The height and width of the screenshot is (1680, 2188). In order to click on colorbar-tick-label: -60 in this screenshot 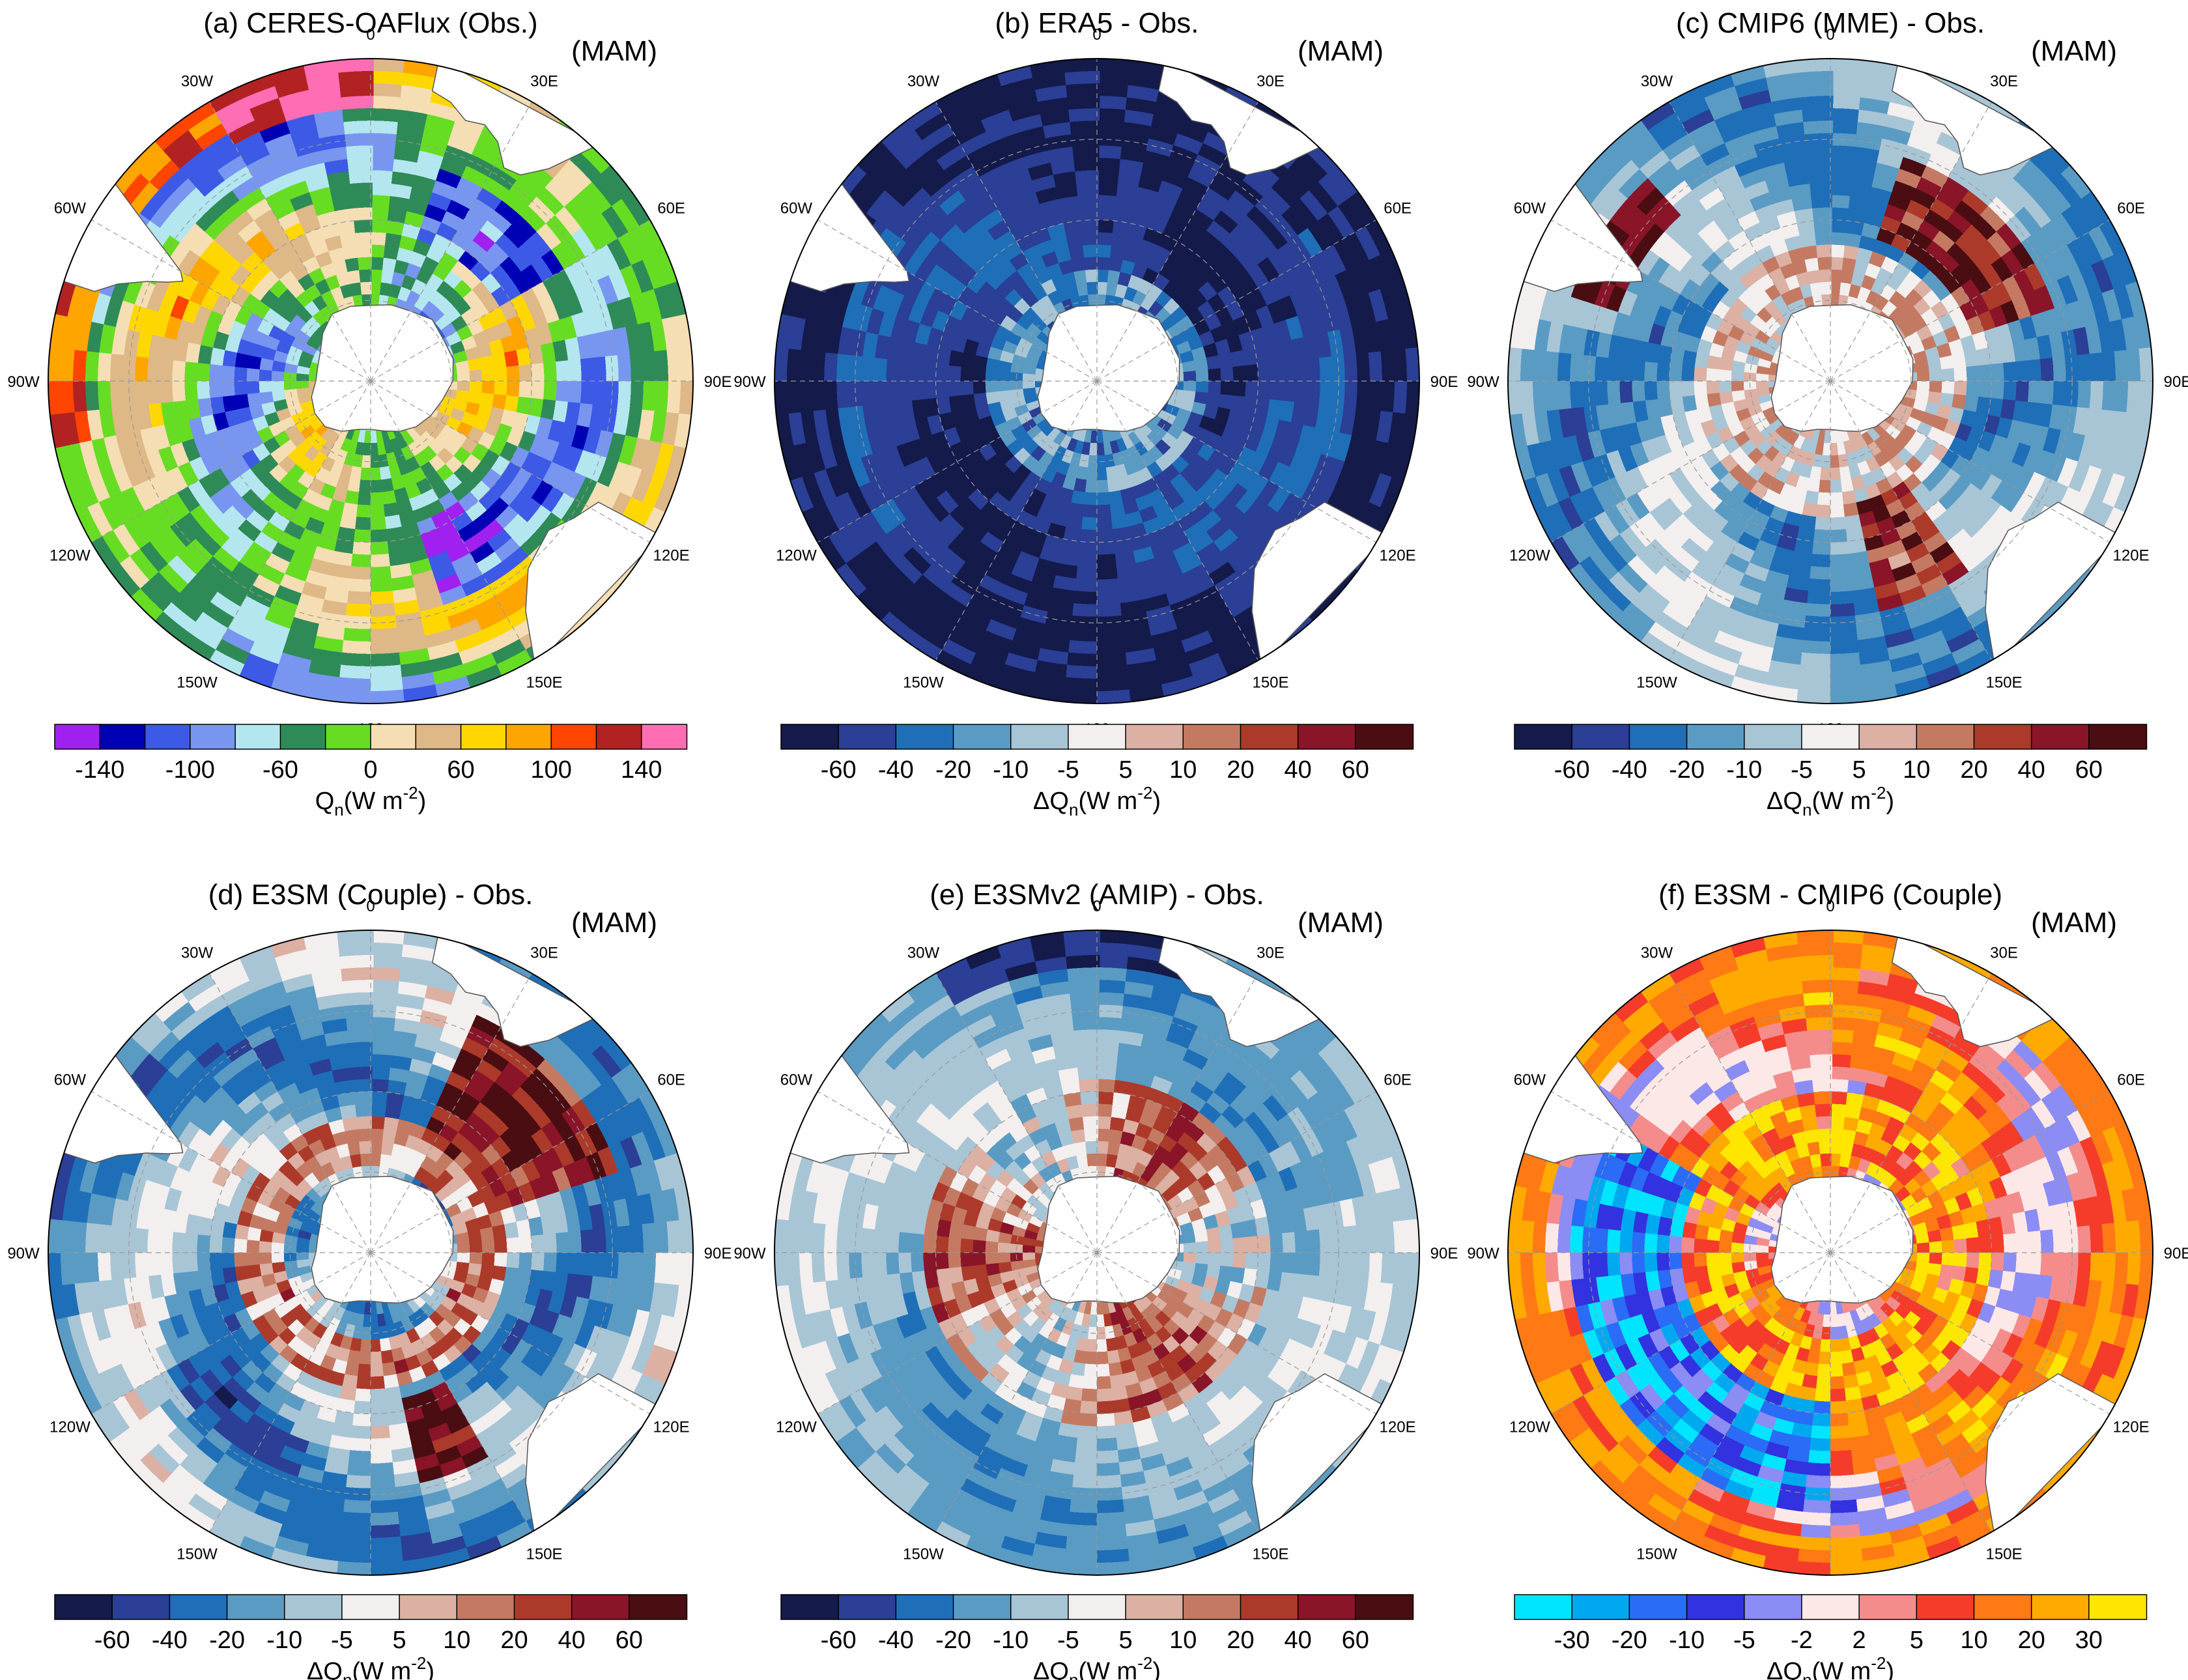, I will do `click(1572, 770)`.